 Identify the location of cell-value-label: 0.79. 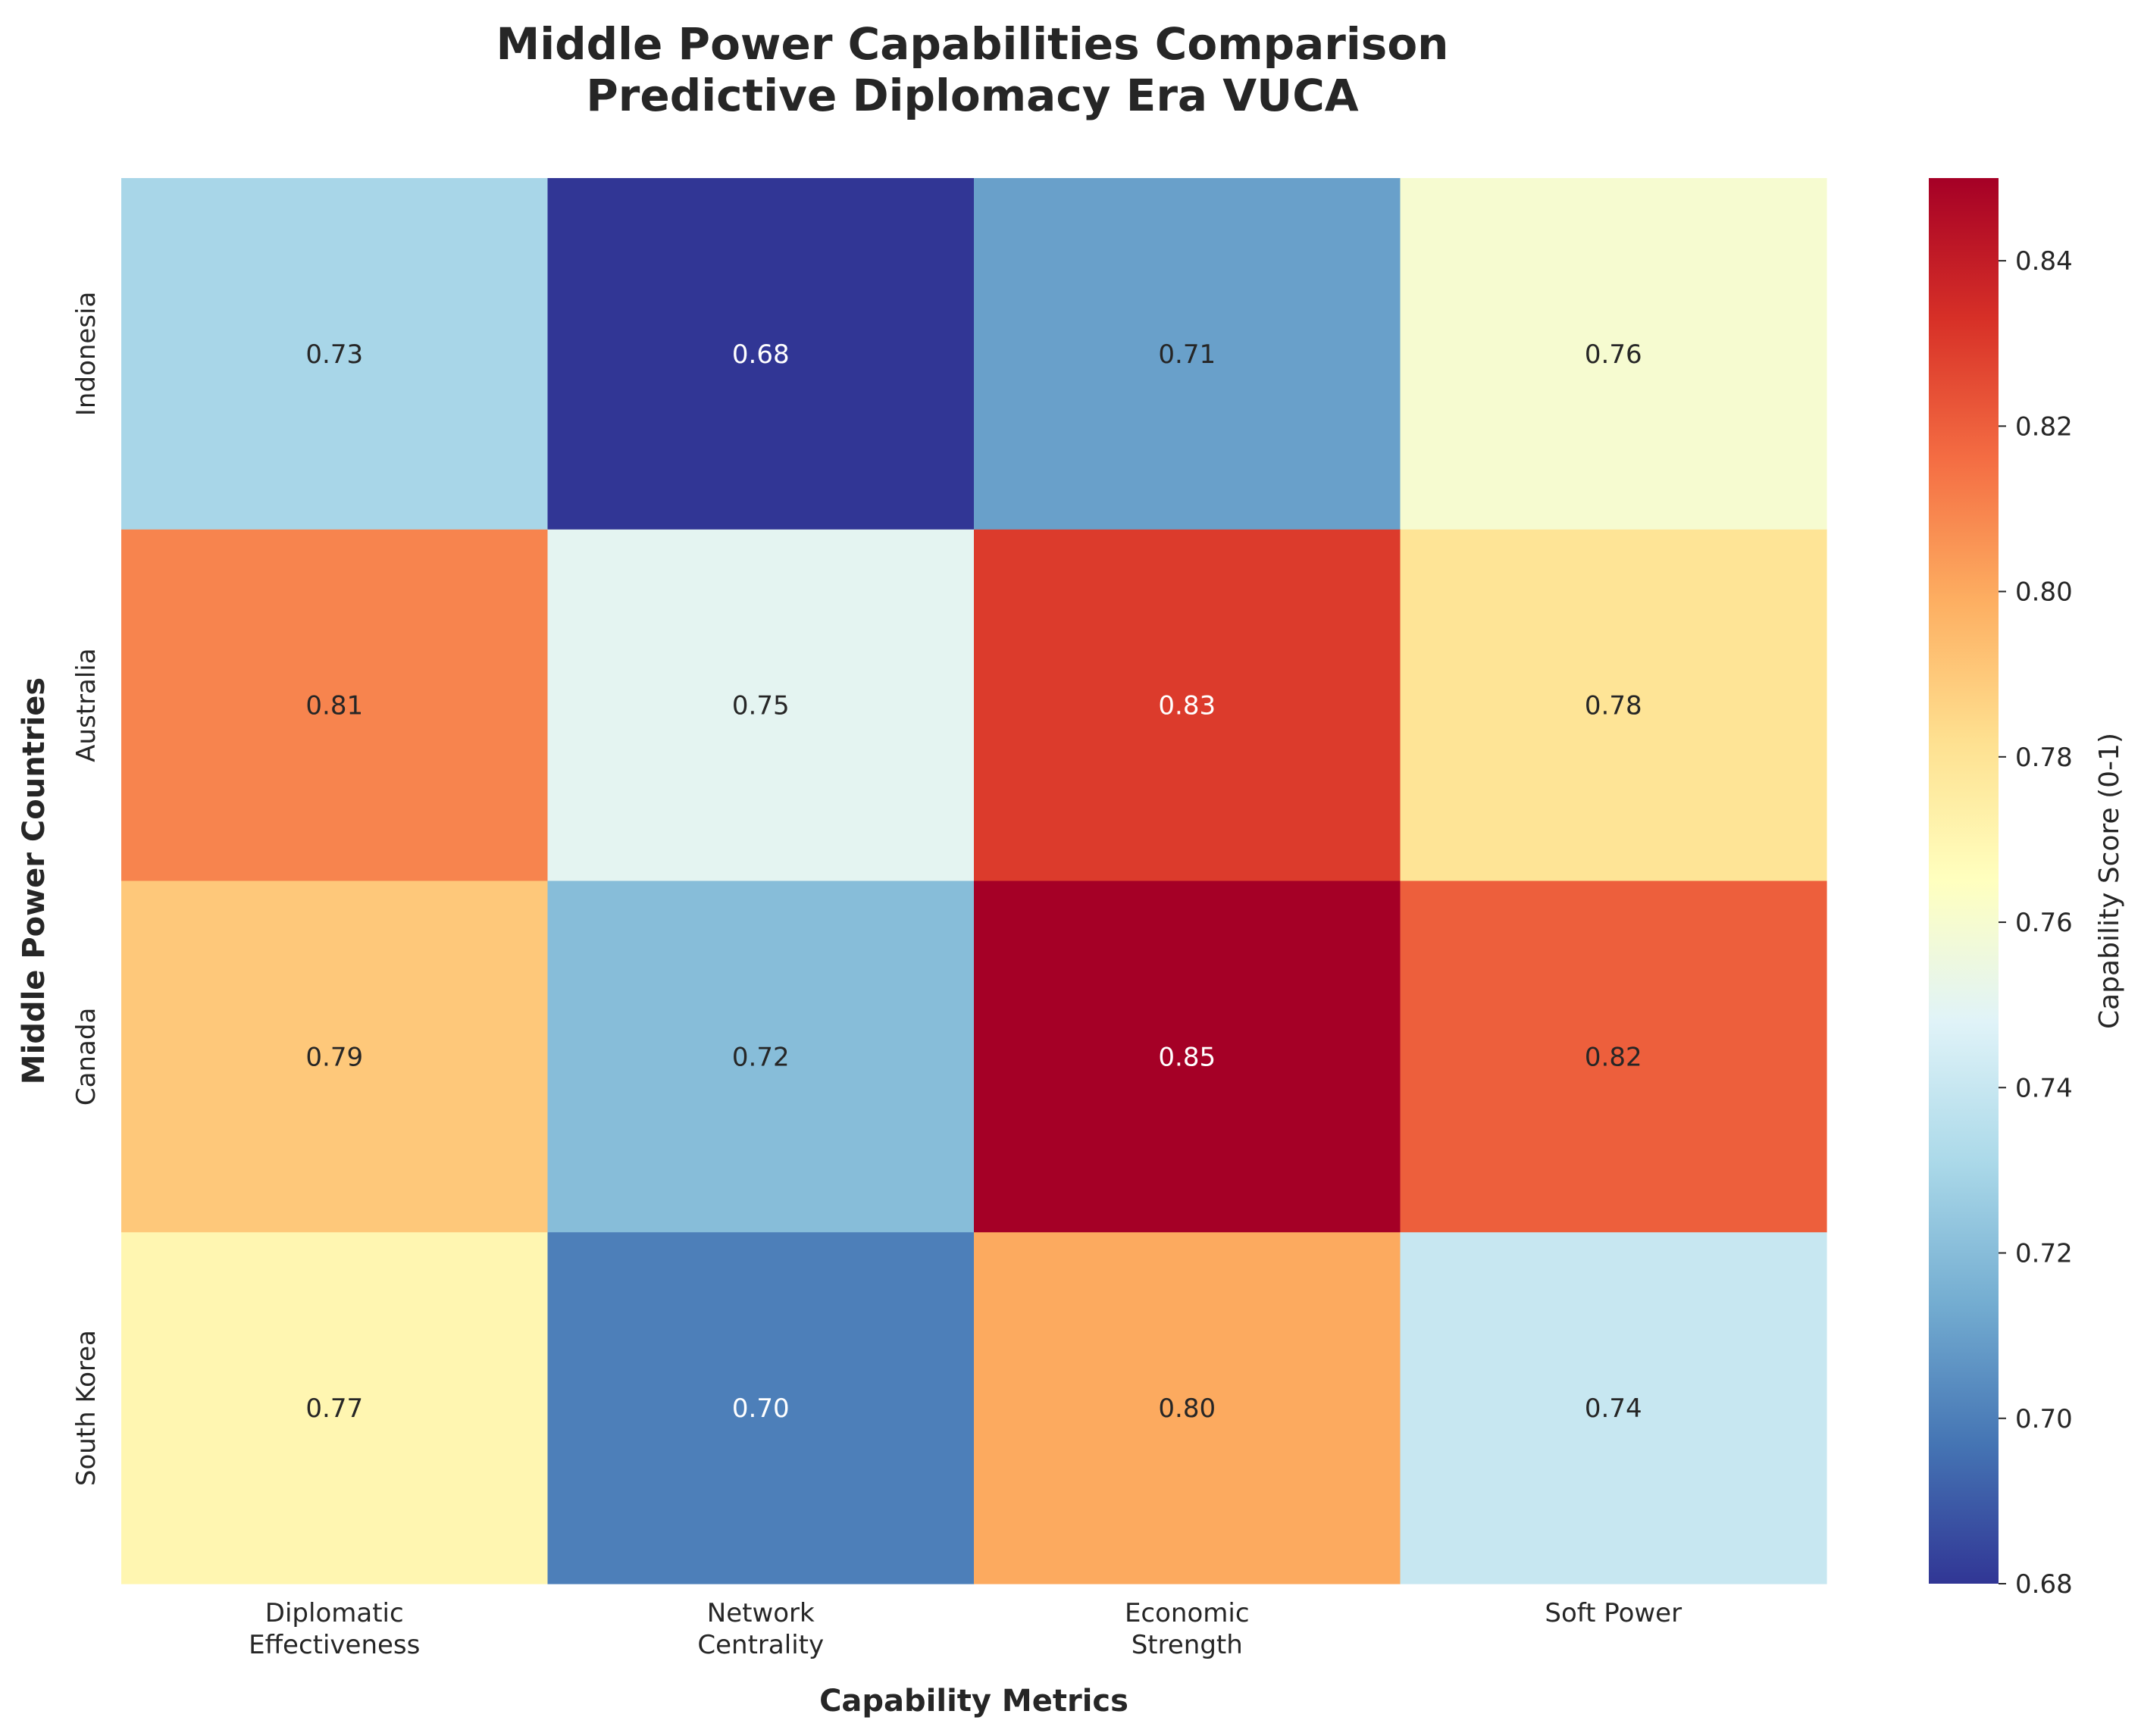
(334, 1057).